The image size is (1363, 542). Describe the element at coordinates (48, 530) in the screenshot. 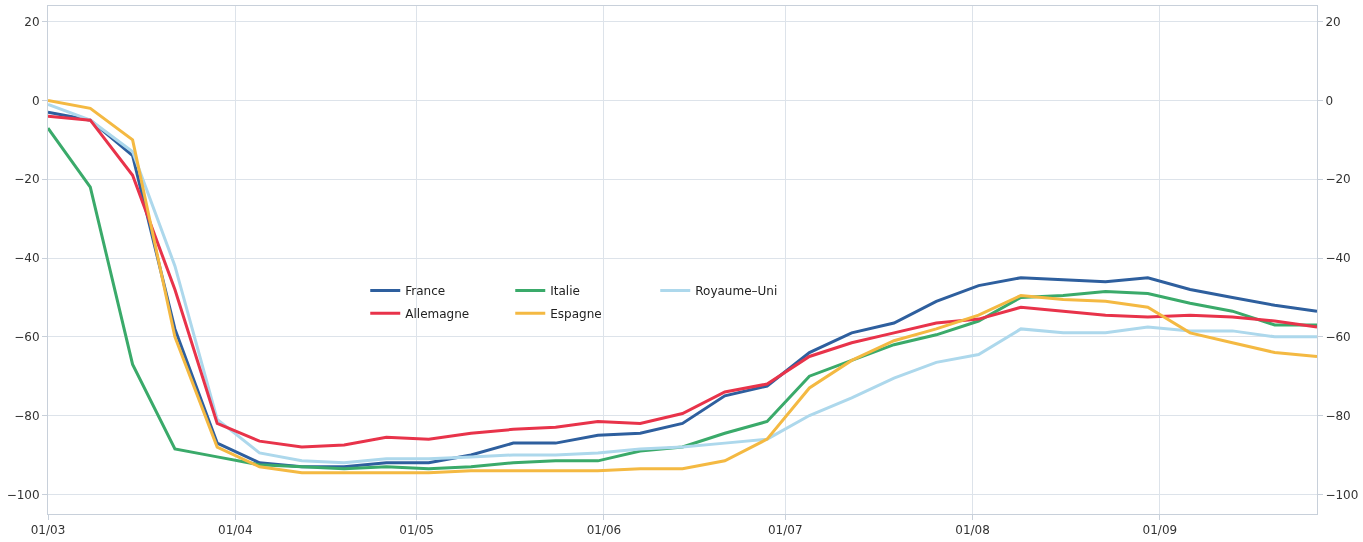

I see `x-tick-label: 01/03` at that location.